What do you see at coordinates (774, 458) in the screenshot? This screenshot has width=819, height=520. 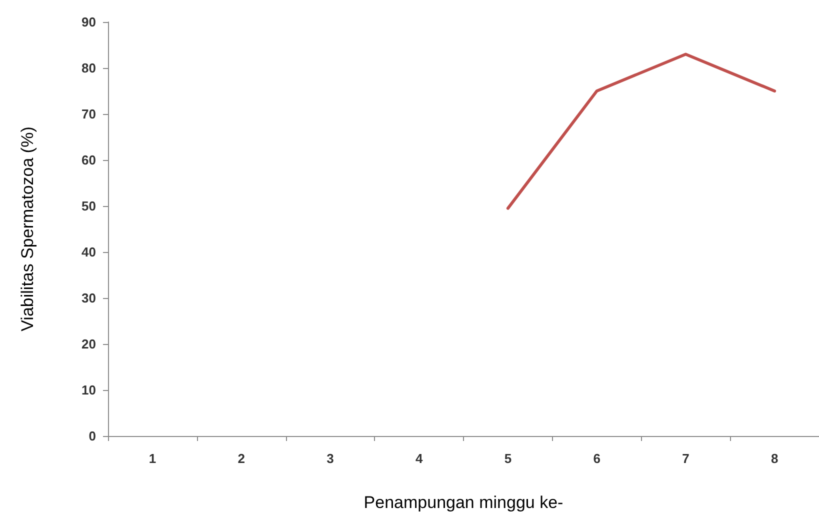 I see `x-tick-label: 8` at bounding box center [774, 458].